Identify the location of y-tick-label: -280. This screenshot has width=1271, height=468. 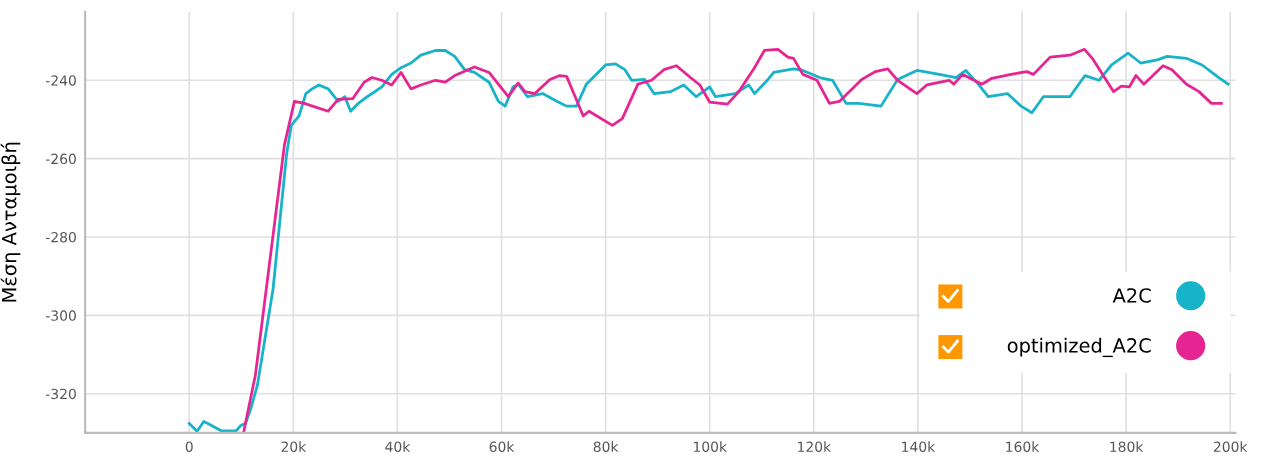
(60, 237).